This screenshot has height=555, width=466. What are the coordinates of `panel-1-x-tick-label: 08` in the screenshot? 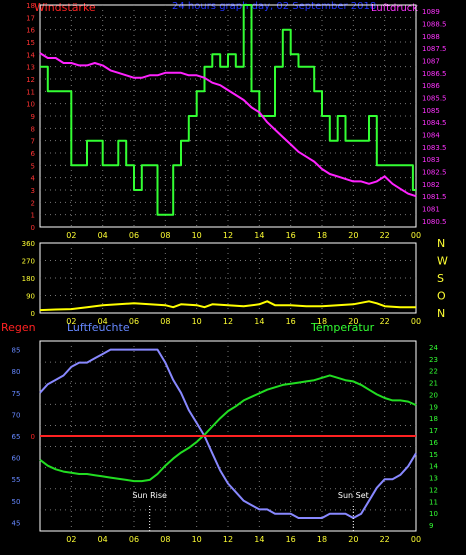 It's located at (165, 235).